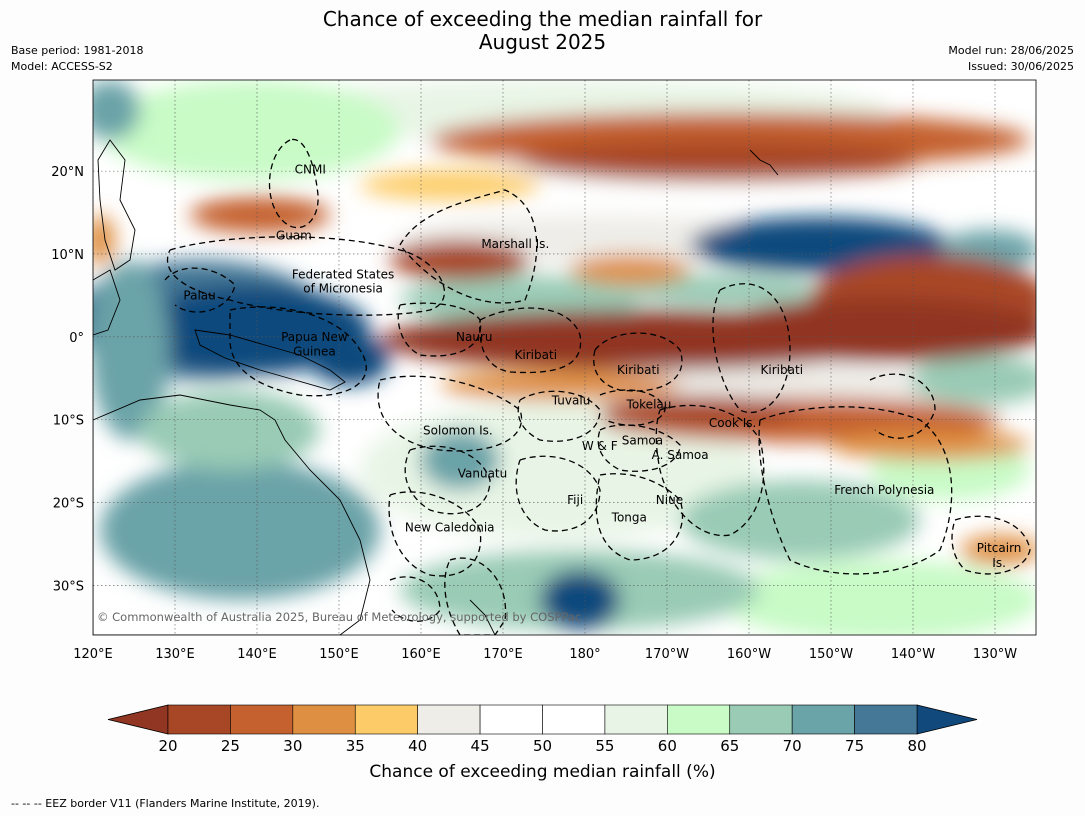  What do you see at coordinates (175, 654) in the screenshot?
I see `lon-tick-label: 130°E` at bounding box center [175, 654].